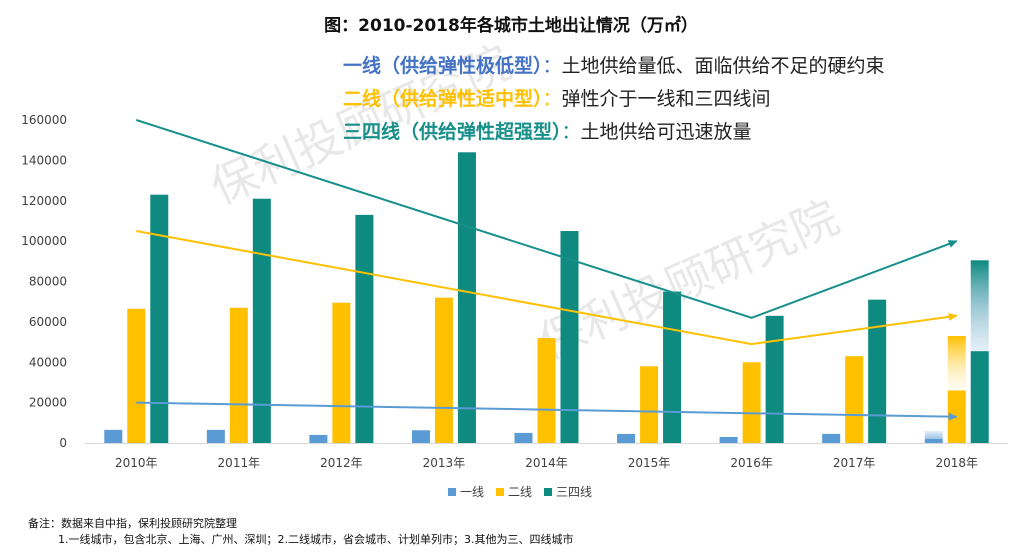 This screenshot has width=1029, height=554. I want to click on x-tick-label: 2017年, so click(854, 463).